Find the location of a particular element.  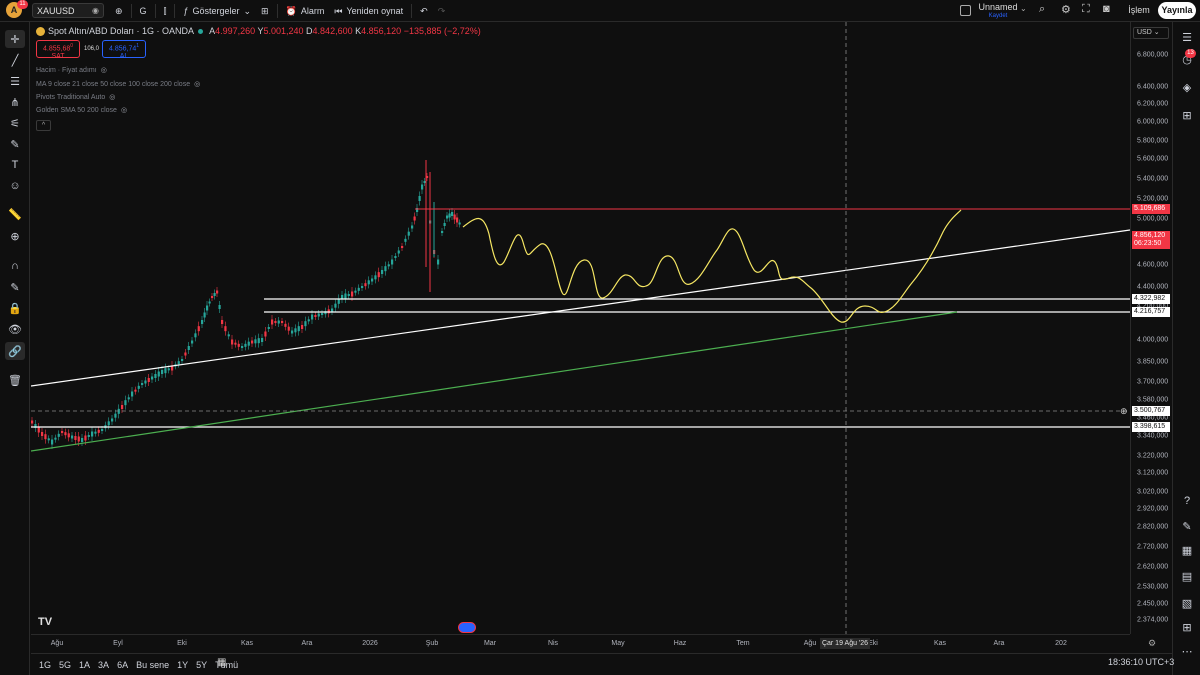

range-button: Tümü is located at coordinates (227, 664).